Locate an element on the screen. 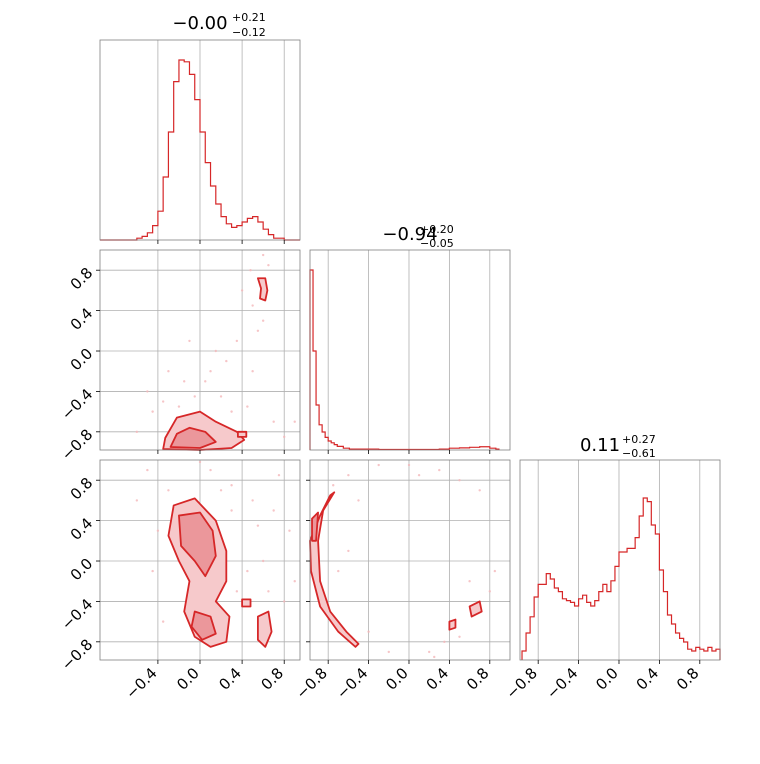  panel-param-1-vs-param-2: −0.8−0.4 0.0 0.4 0.8 is located at coordinates (179, 356).